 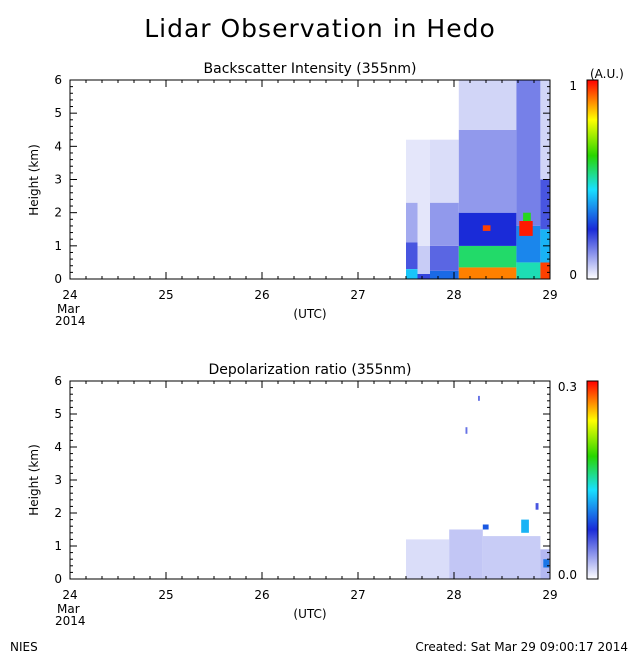 I want to click on backscatter-x-sub-year: 2014, so click(x=70, y=321).